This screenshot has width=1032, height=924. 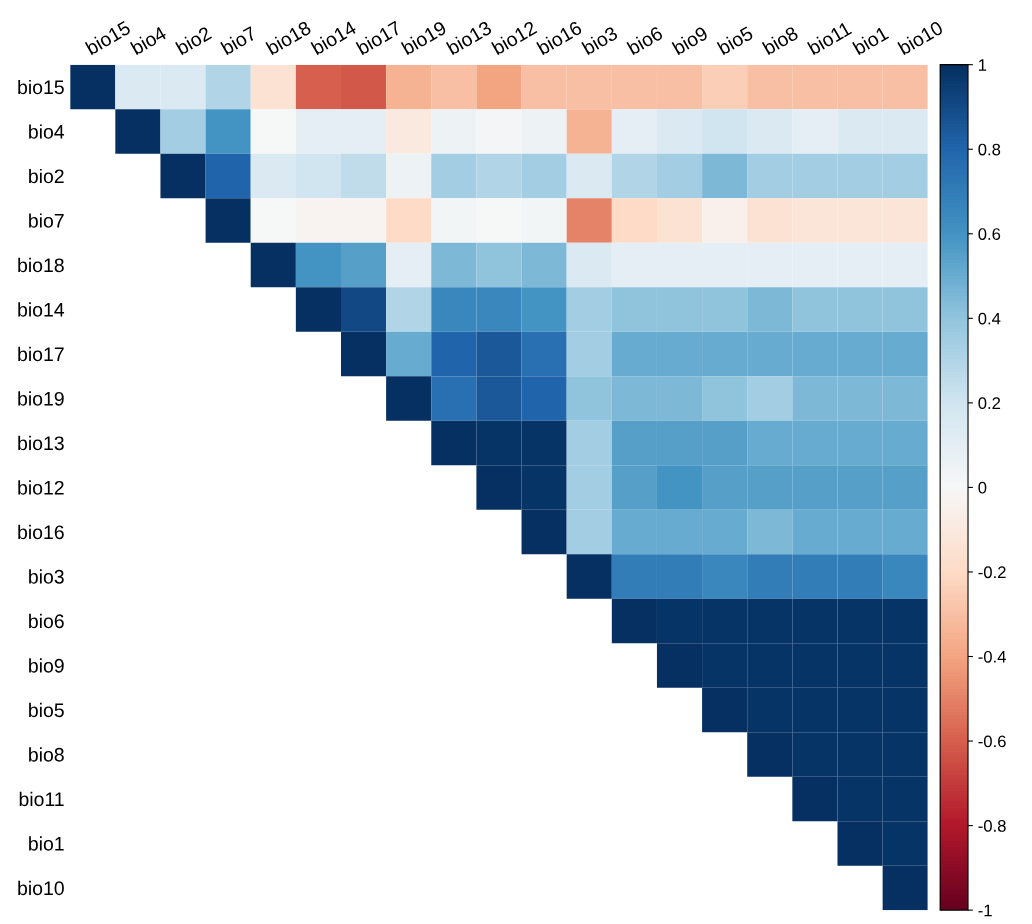 I want to click on y-tick-label: bio12, so click(x=41, y=487).